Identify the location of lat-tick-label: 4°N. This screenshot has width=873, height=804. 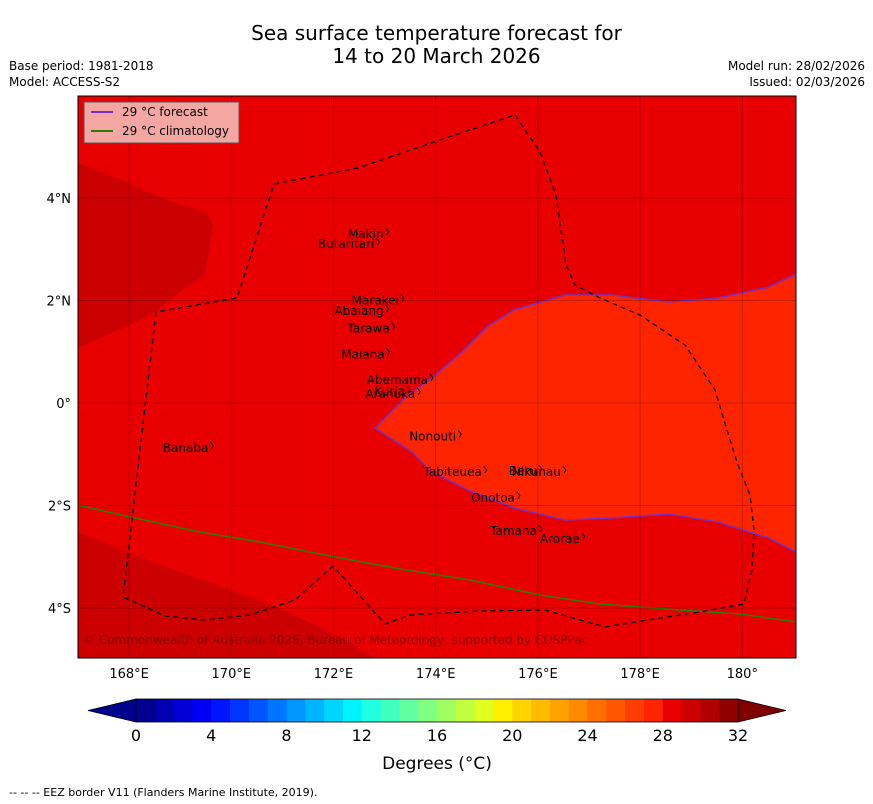
(59, 199).